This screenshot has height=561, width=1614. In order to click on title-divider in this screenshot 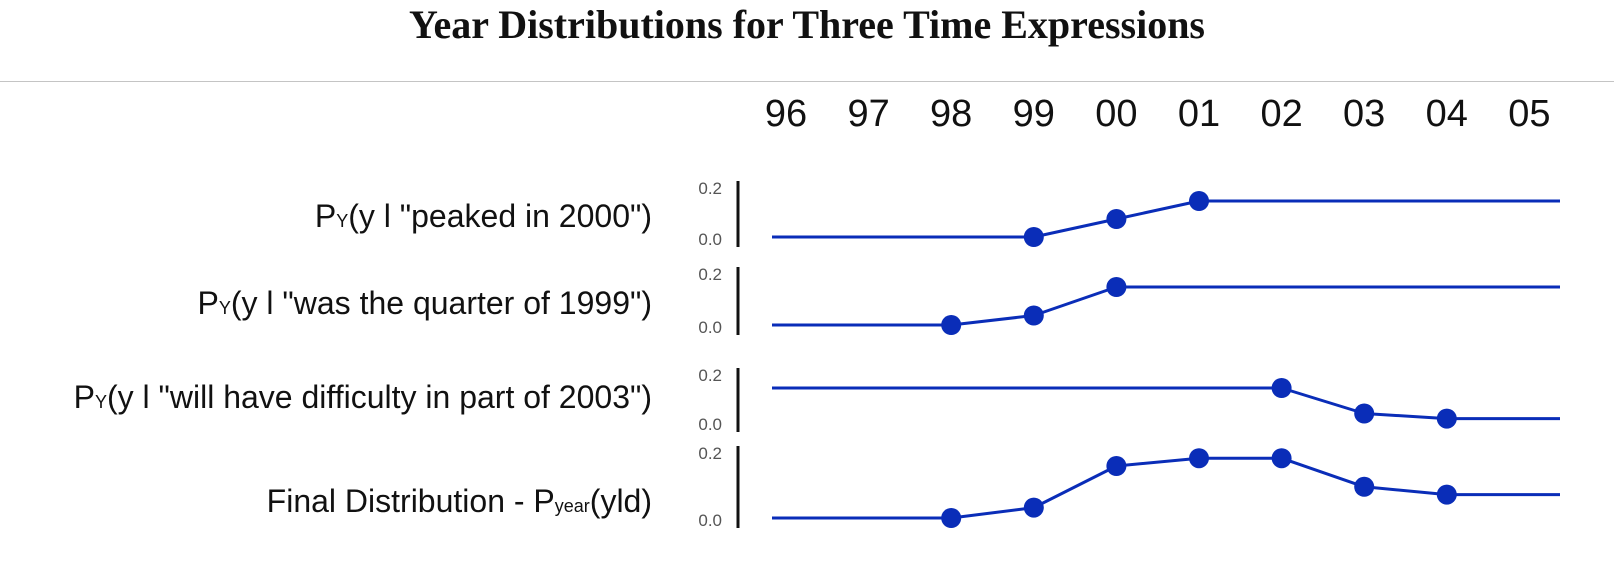, I will do `click(807, 81)`.